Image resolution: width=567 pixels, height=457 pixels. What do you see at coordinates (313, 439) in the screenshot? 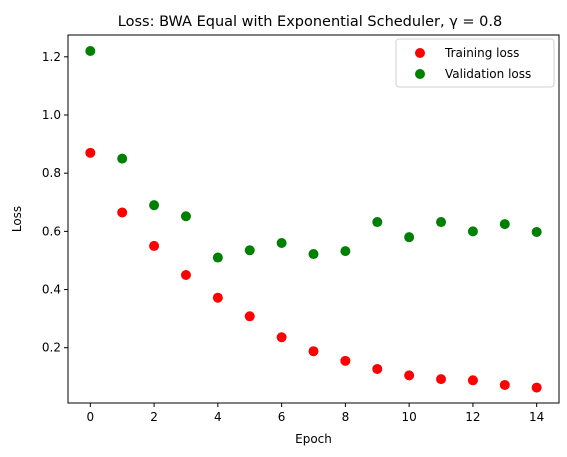
I see `x-axis-label: Epoch` at bounding box center [313, 439].